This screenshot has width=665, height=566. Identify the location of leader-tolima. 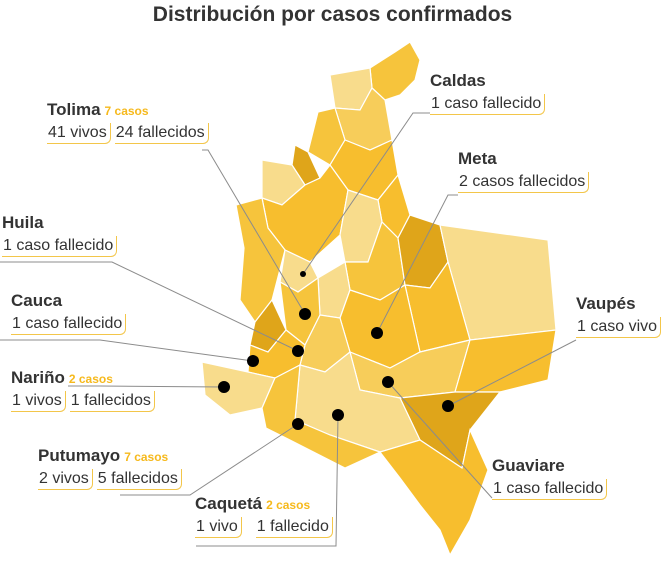
(254, 232).